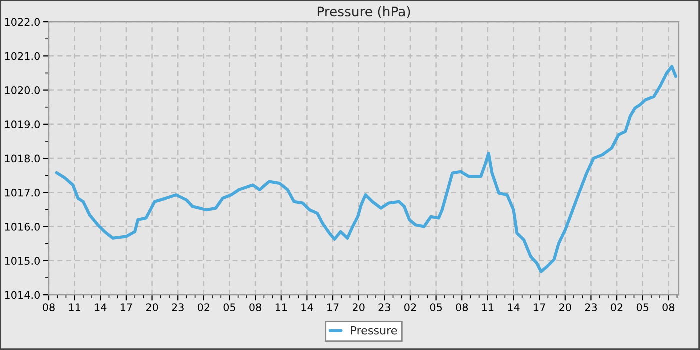  I want to click on legend-label: Pressure, so click(374, 330).